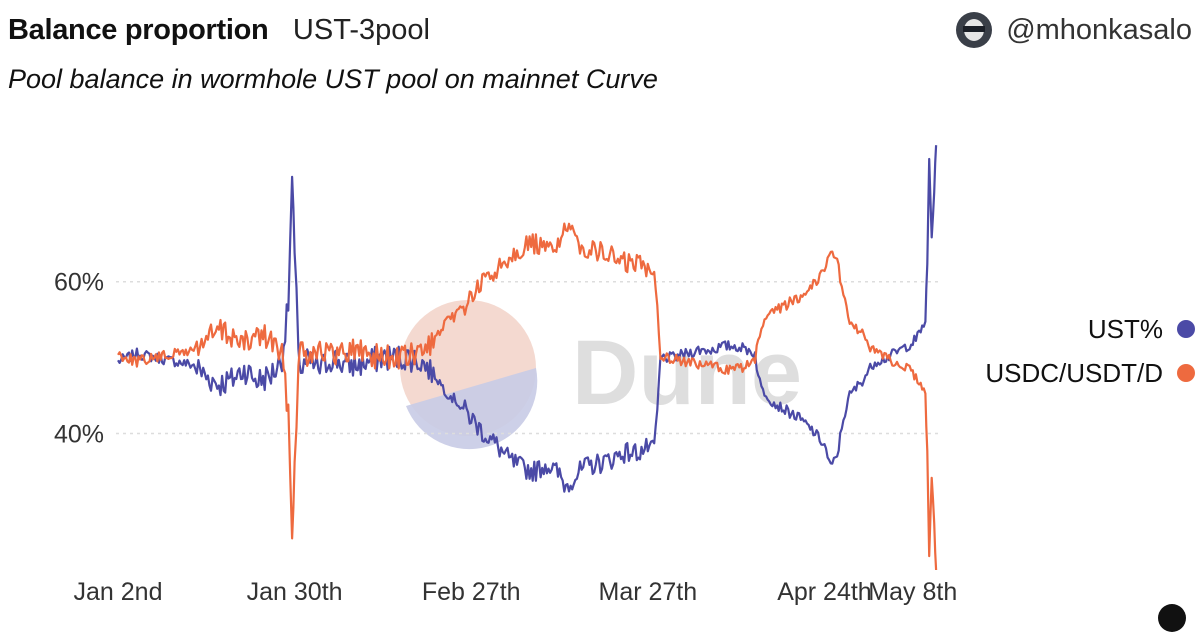 This screenshot has height=632, width=1200. What do you see at coordinates (648, 592) in the screenshot?
I see `x-tick-label: Mar 27th` at bounding box center [648, 592].